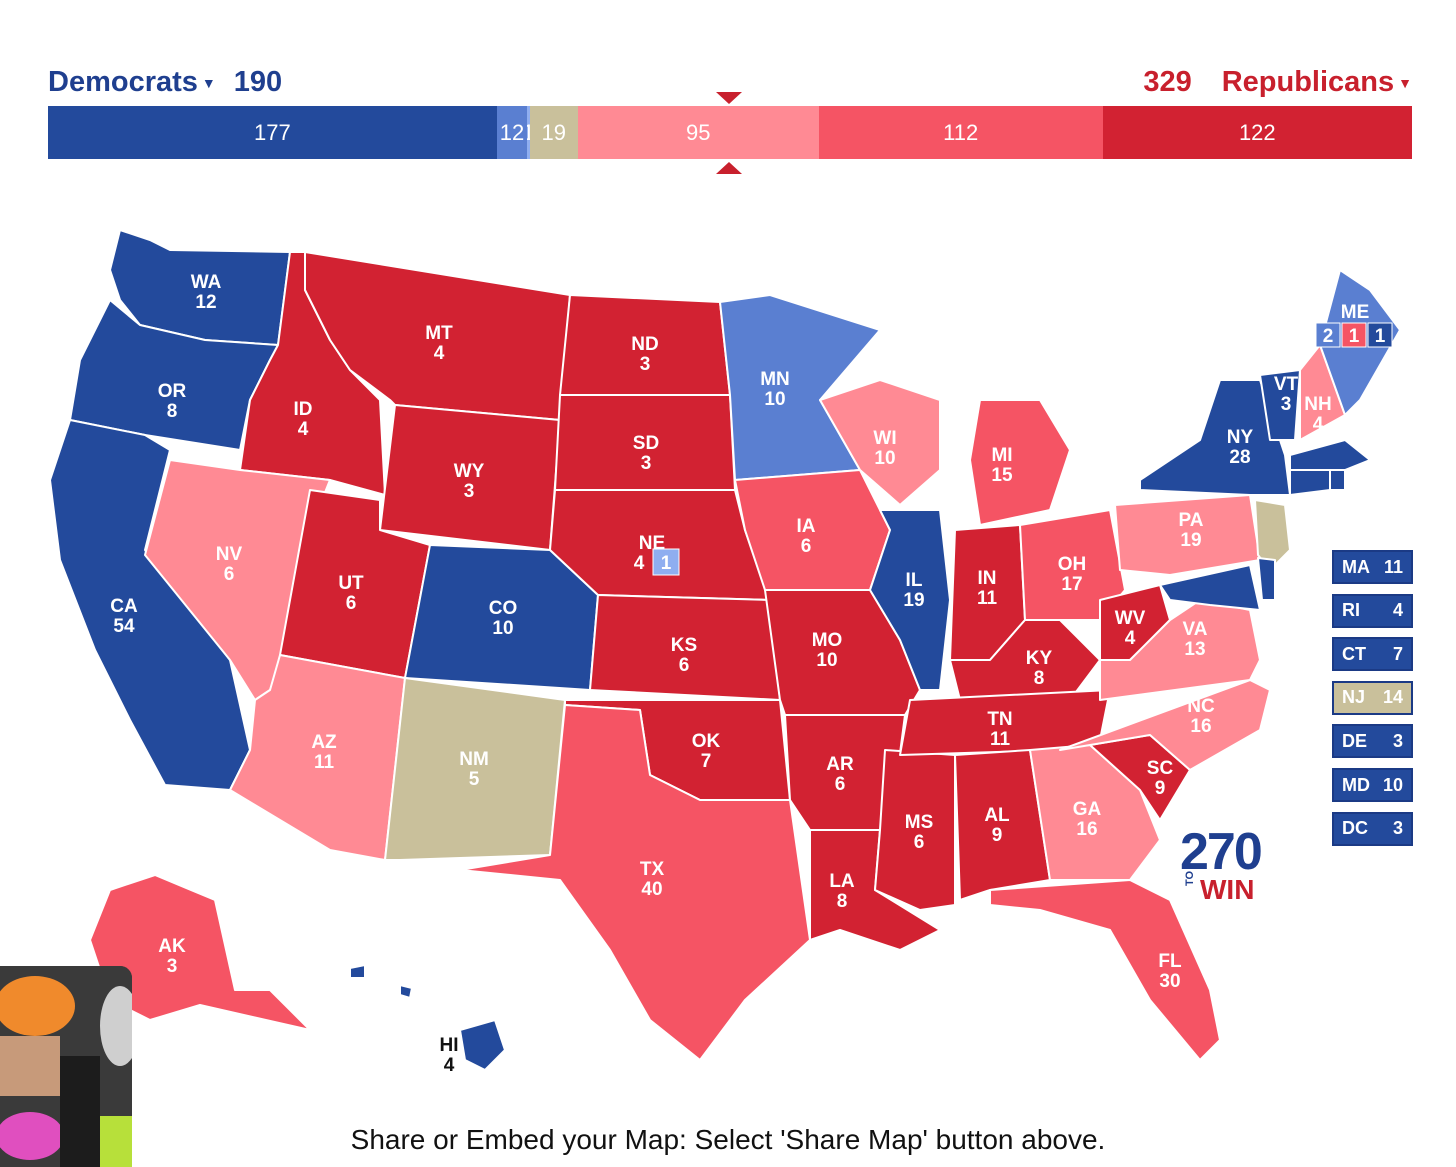 The width and height of the screenshot is (1456, 1167). I want to click on state-ri, so click(1337, 480).